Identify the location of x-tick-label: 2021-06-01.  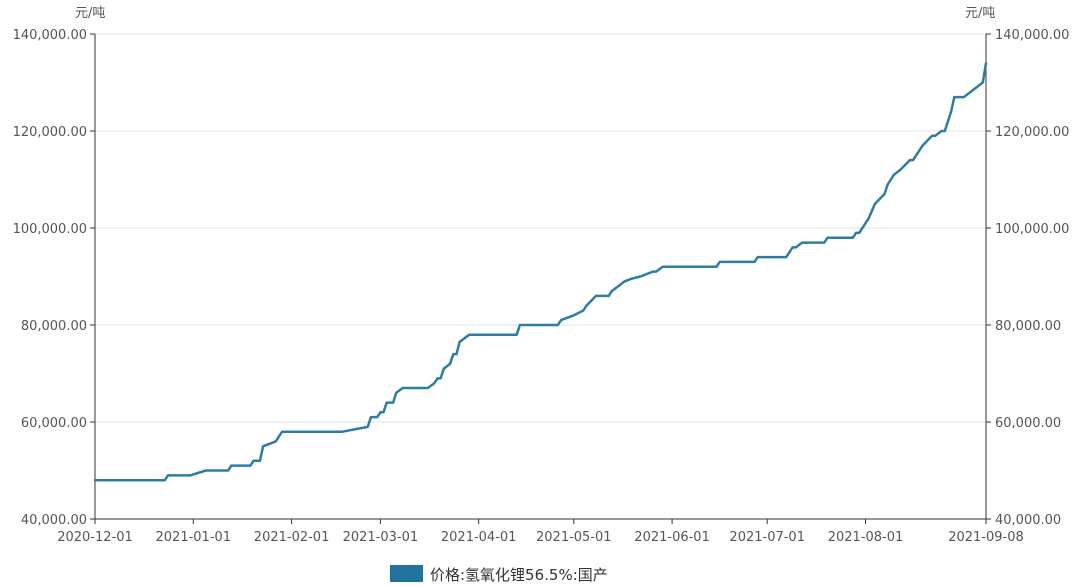
(672, 537).